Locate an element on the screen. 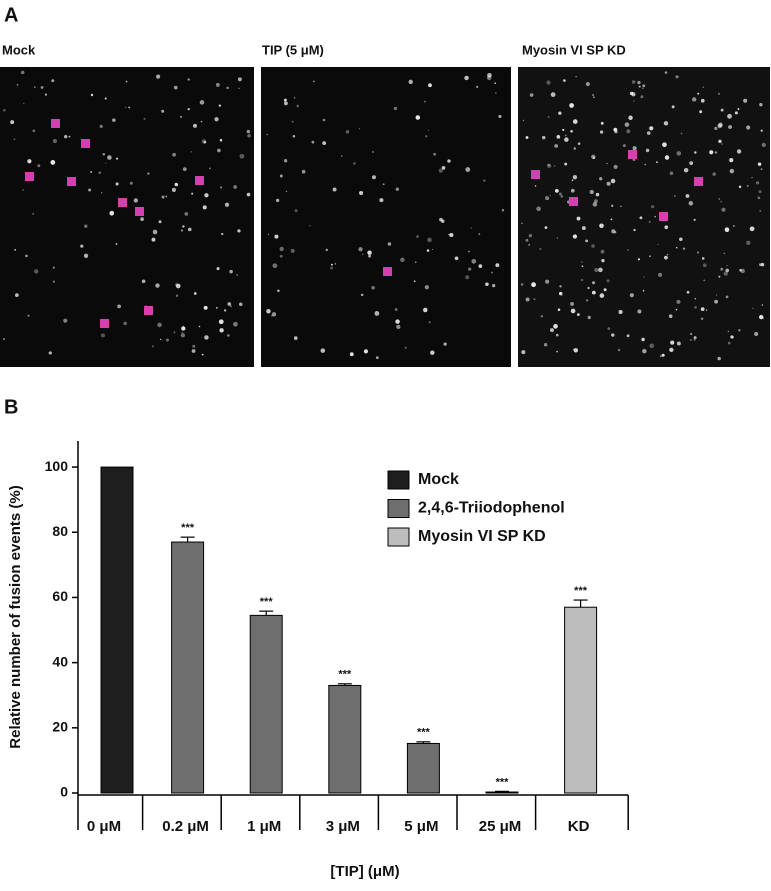 This screenshot has width=771, height=891. legend-label: 2,4,6-Triiodophenol is located at coordinates (491, 508).